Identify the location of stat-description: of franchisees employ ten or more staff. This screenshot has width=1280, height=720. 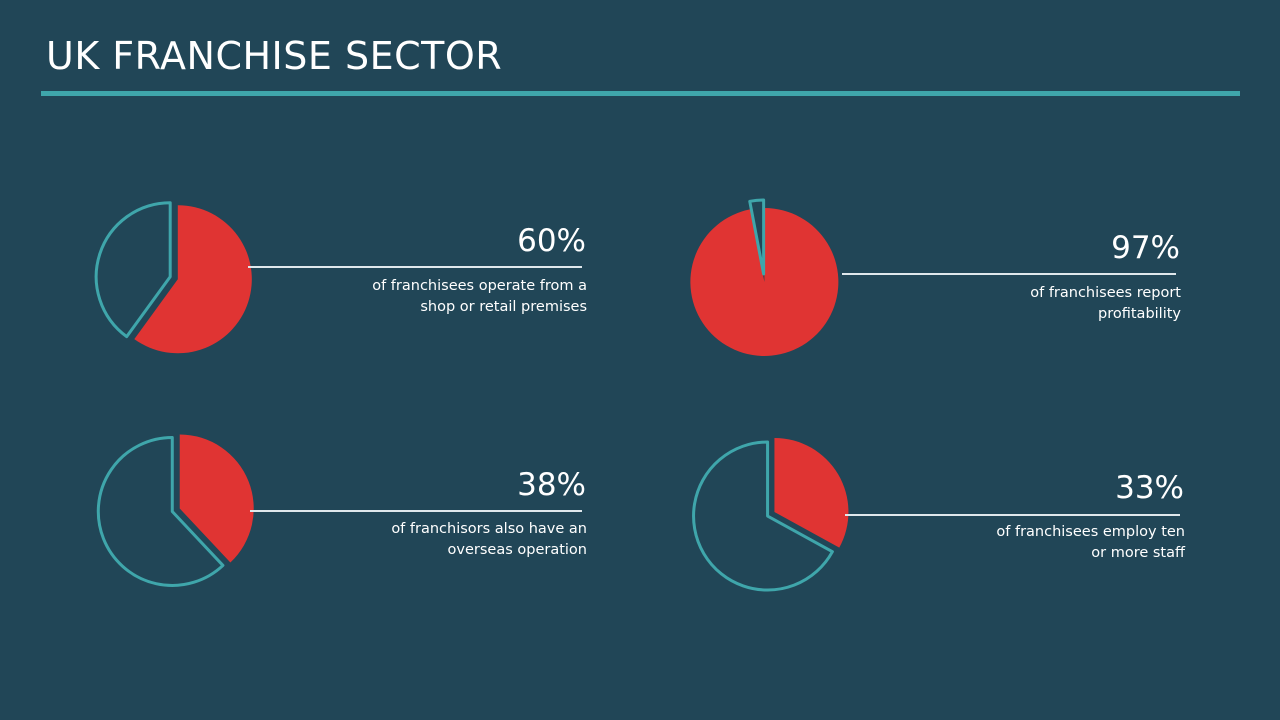
(1090, 542).